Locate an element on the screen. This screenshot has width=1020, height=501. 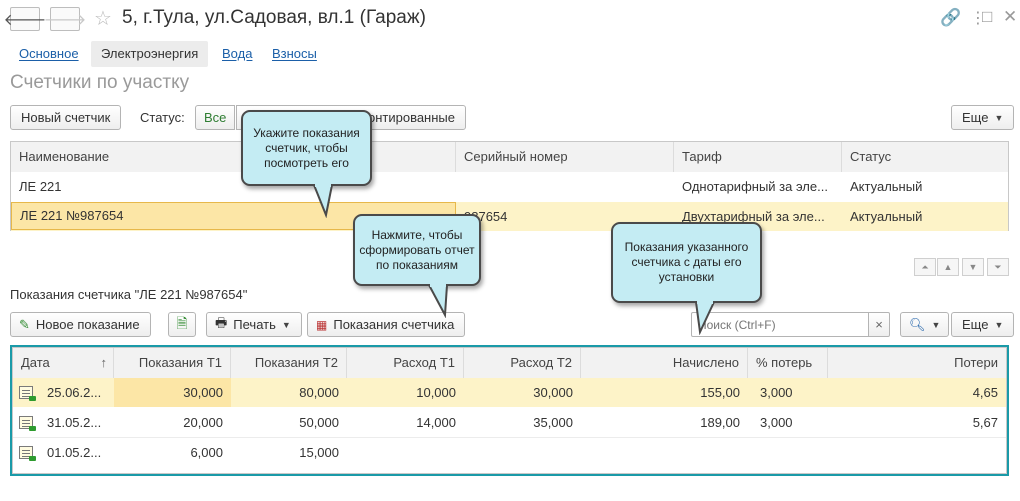
status-all-button: Все is located at coordinates (215, 117).